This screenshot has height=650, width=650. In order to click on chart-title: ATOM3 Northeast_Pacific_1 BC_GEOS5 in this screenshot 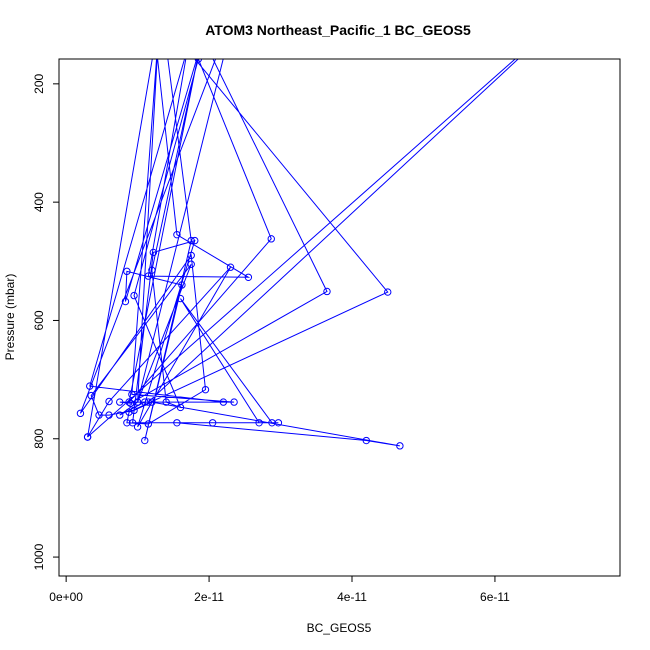, I will do `click(338, 30)`.